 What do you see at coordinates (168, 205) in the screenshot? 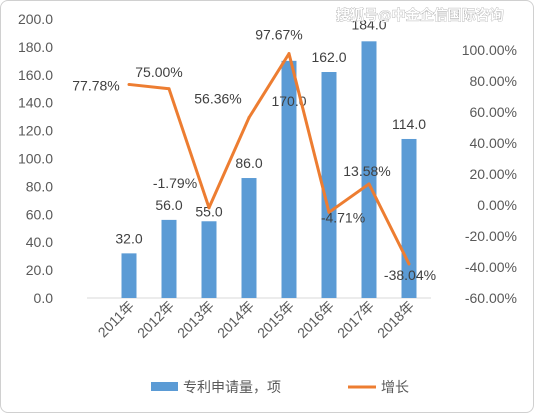
I see `bar-data-label: 56.0` at bounding box center [168, 205].